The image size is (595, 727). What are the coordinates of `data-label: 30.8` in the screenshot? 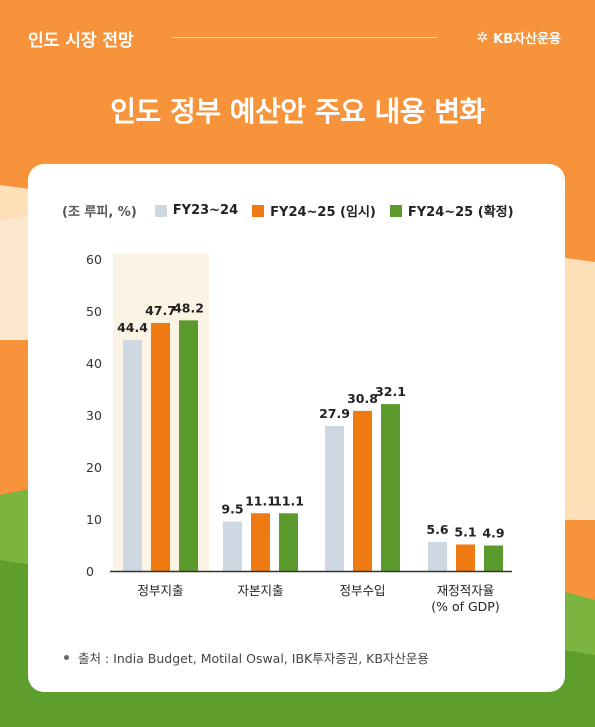 It's located at (362, 398).